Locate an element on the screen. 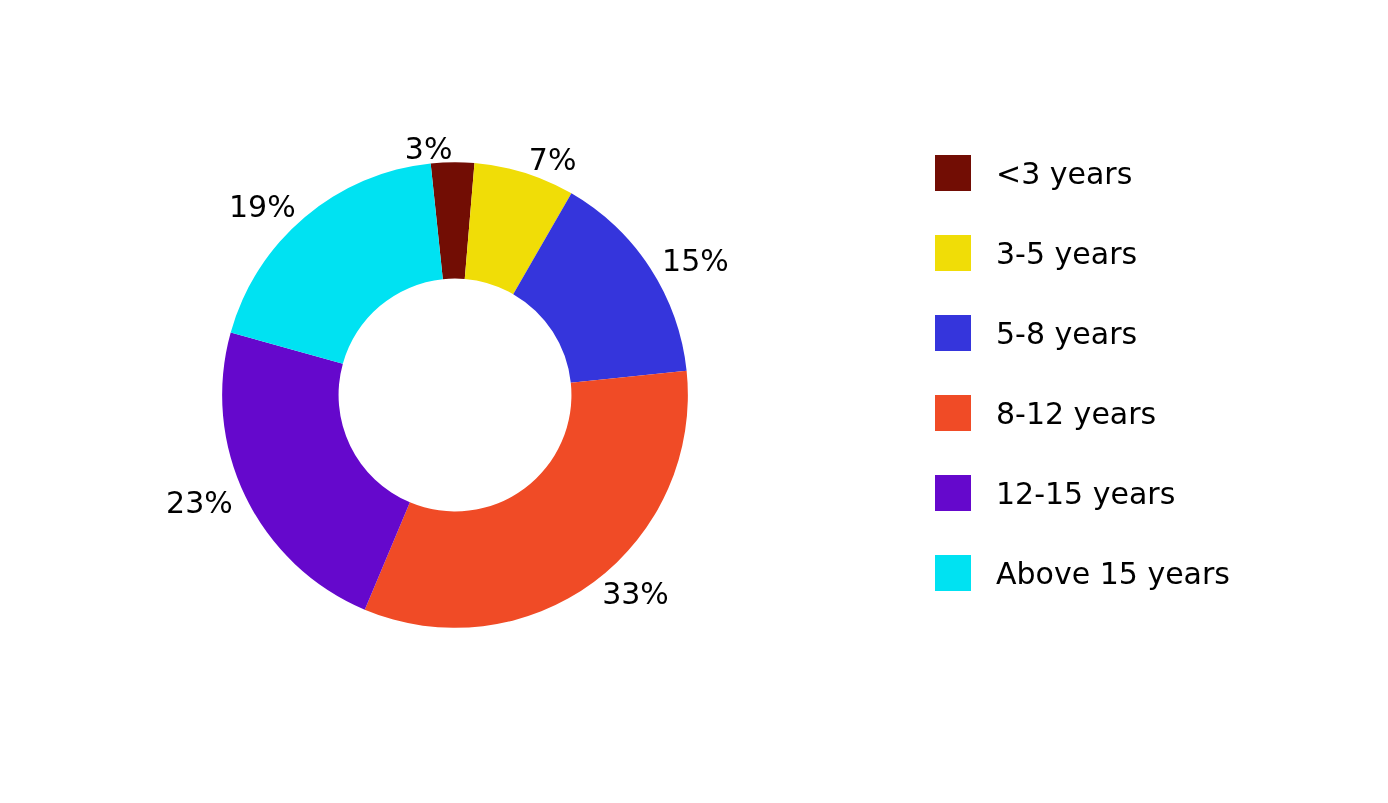 The image size is (1388, 803). data-label: 3% is located at coordinates (428, 148).